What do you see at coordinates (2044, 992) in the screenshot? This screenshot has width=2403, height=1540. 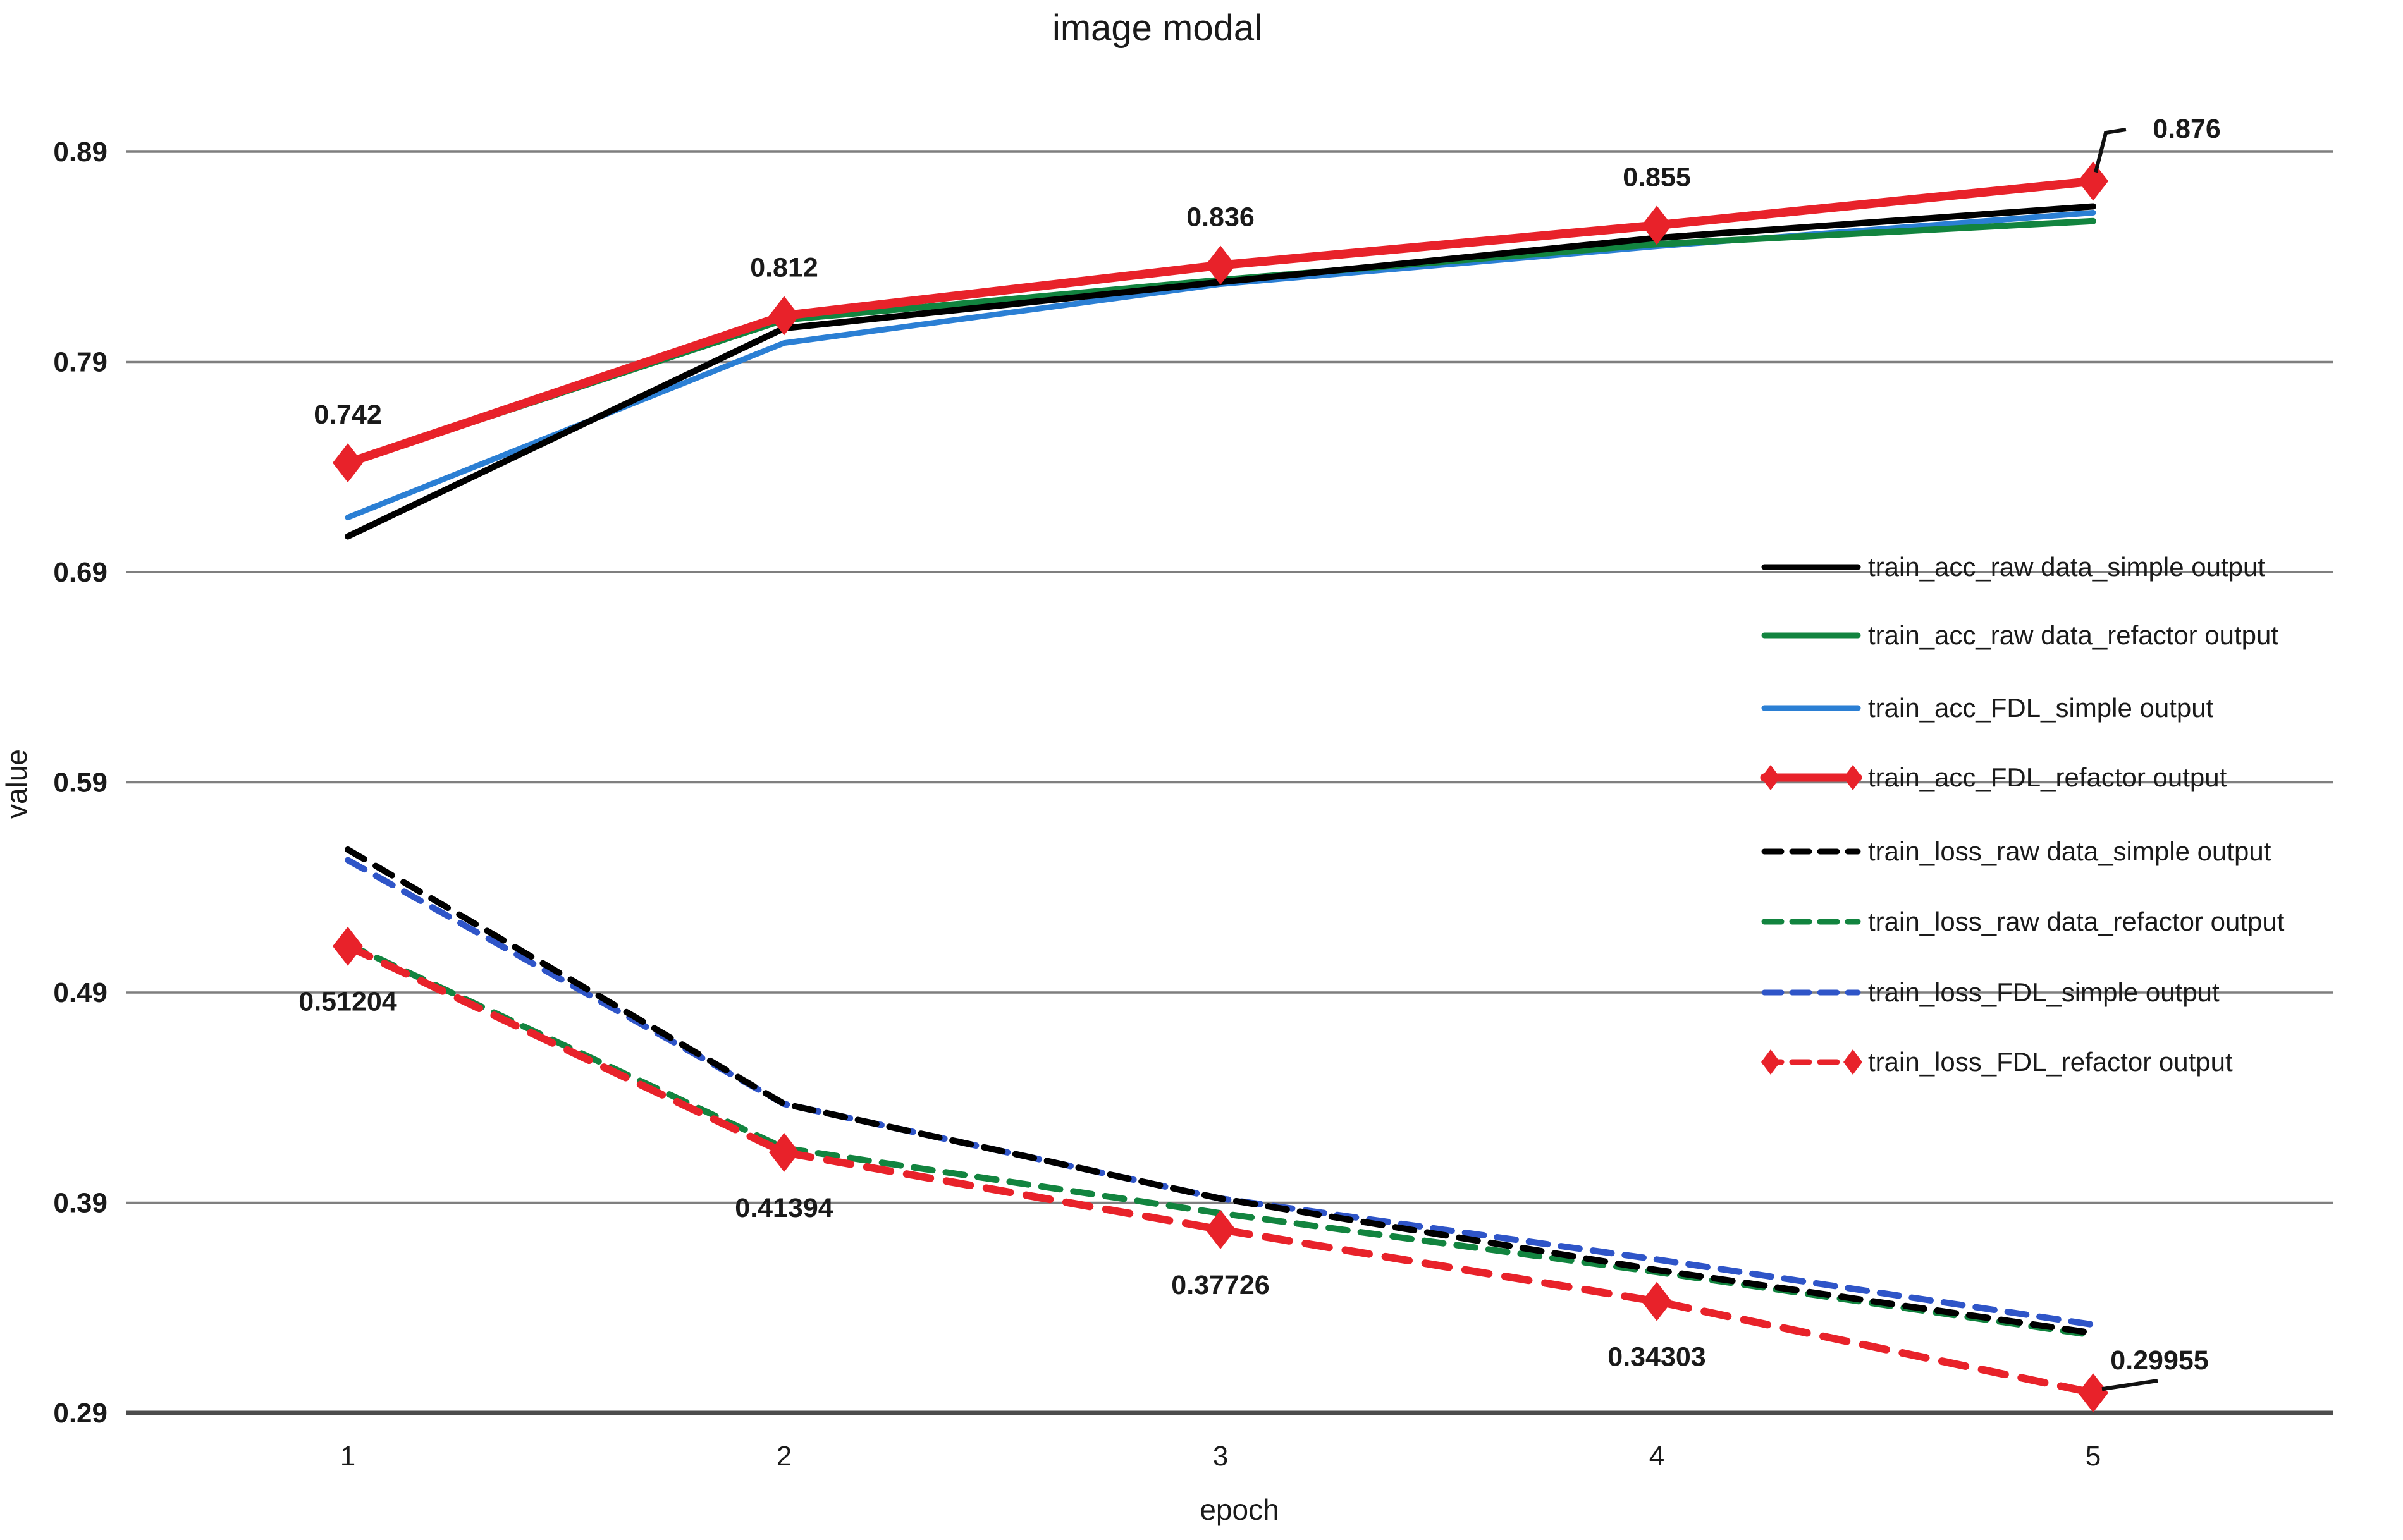 I see `legend-label: train_loss_FDL_simple output` at bounding box center [2044, 992].